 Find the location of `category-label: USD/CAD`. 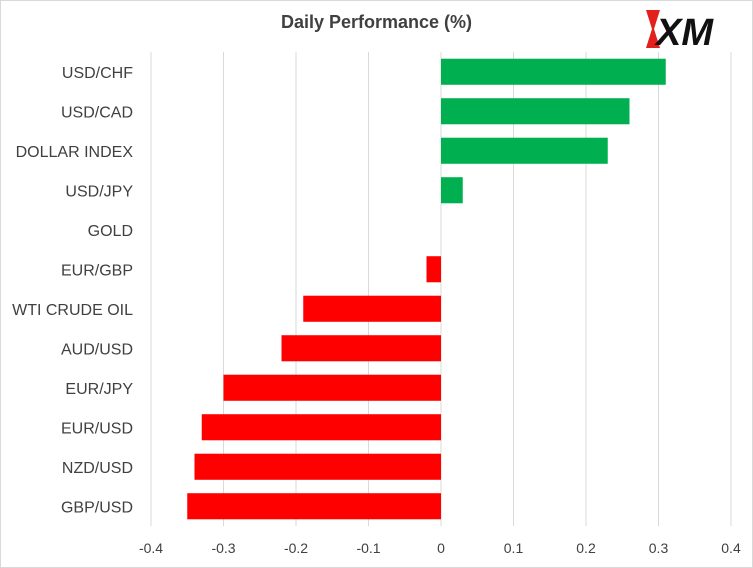

category-label: USD/CAD is located at coordinates (97, 112).